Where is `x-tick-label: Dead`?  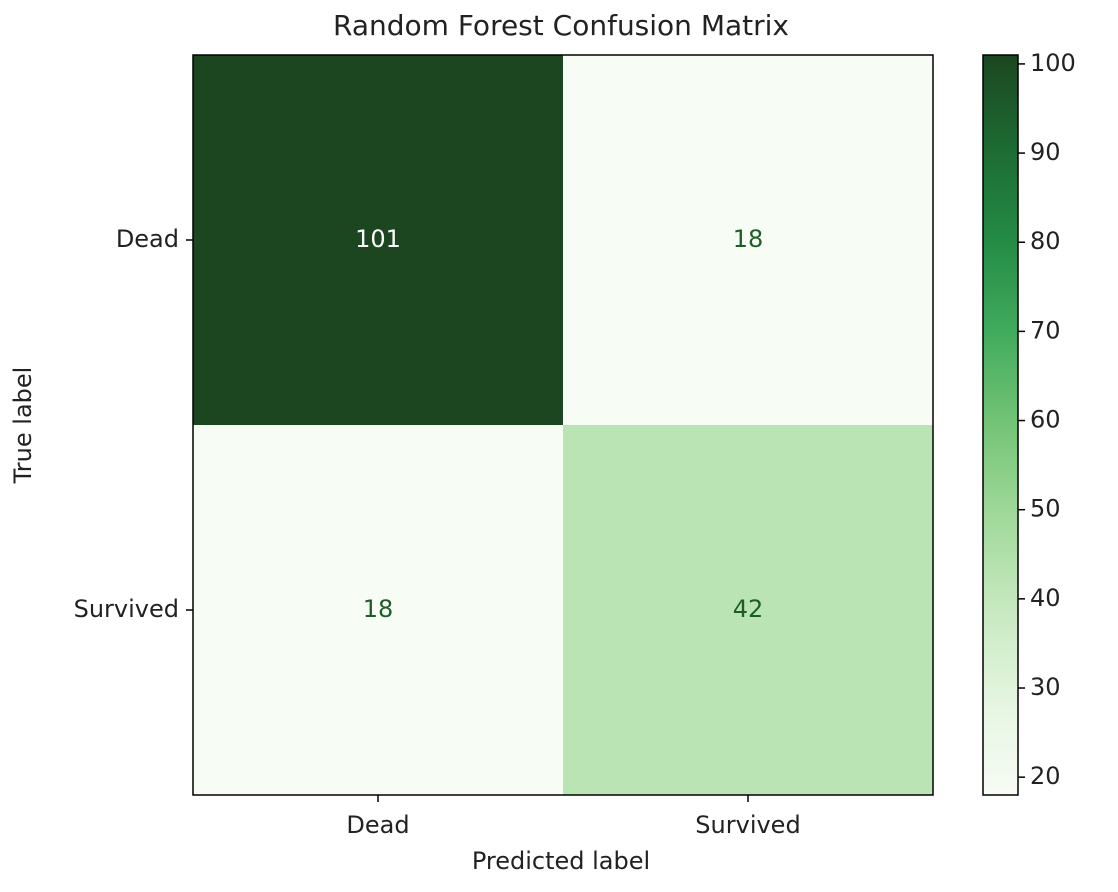 x-tick-label: Dead is located at coordinates (377, 825).